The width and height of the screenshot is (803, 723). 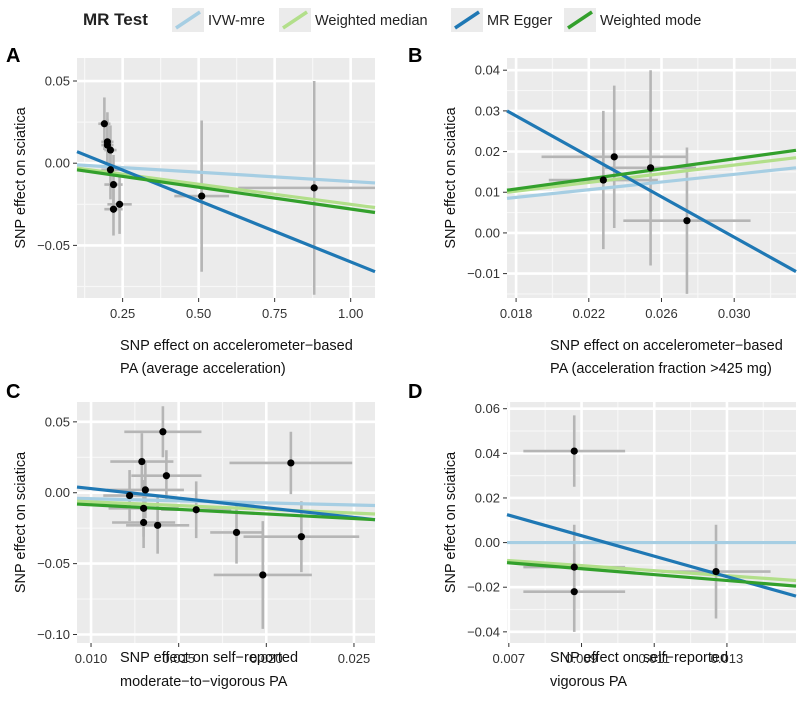 What do you see at coordinates (727, 658) in the screenshot?
I see `x-tick-label: 0.013` at bounding box center [727, 658].